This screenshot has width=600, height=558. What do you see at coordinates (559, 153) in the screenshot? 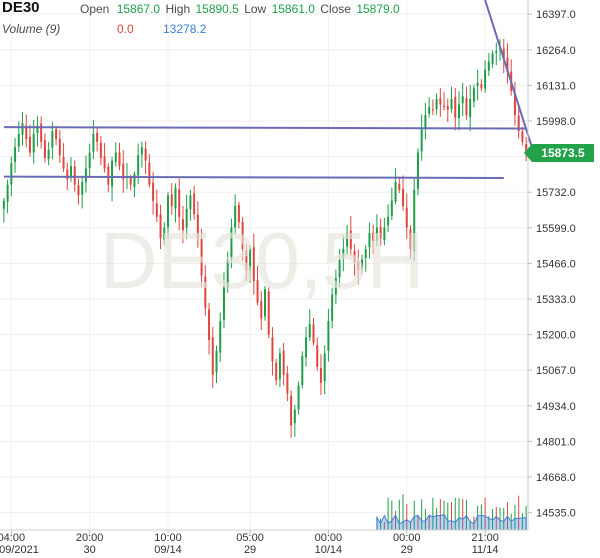
I see `current-price-tag: 15873.5` at bounding box center [559, 153].